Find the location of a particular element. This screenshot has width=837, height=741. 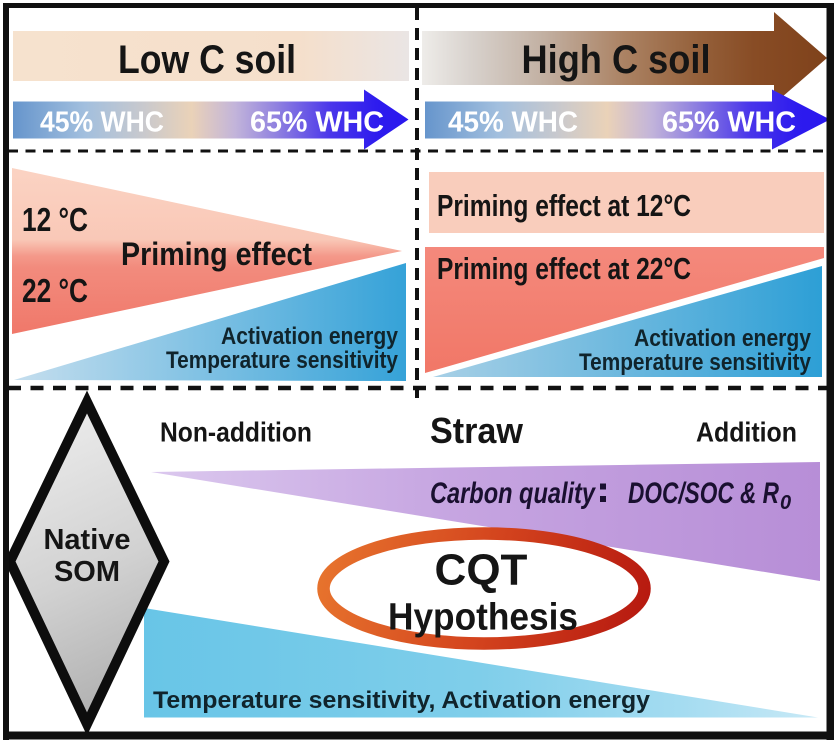

svg-text: SOM is located at coordinates (87, 572).